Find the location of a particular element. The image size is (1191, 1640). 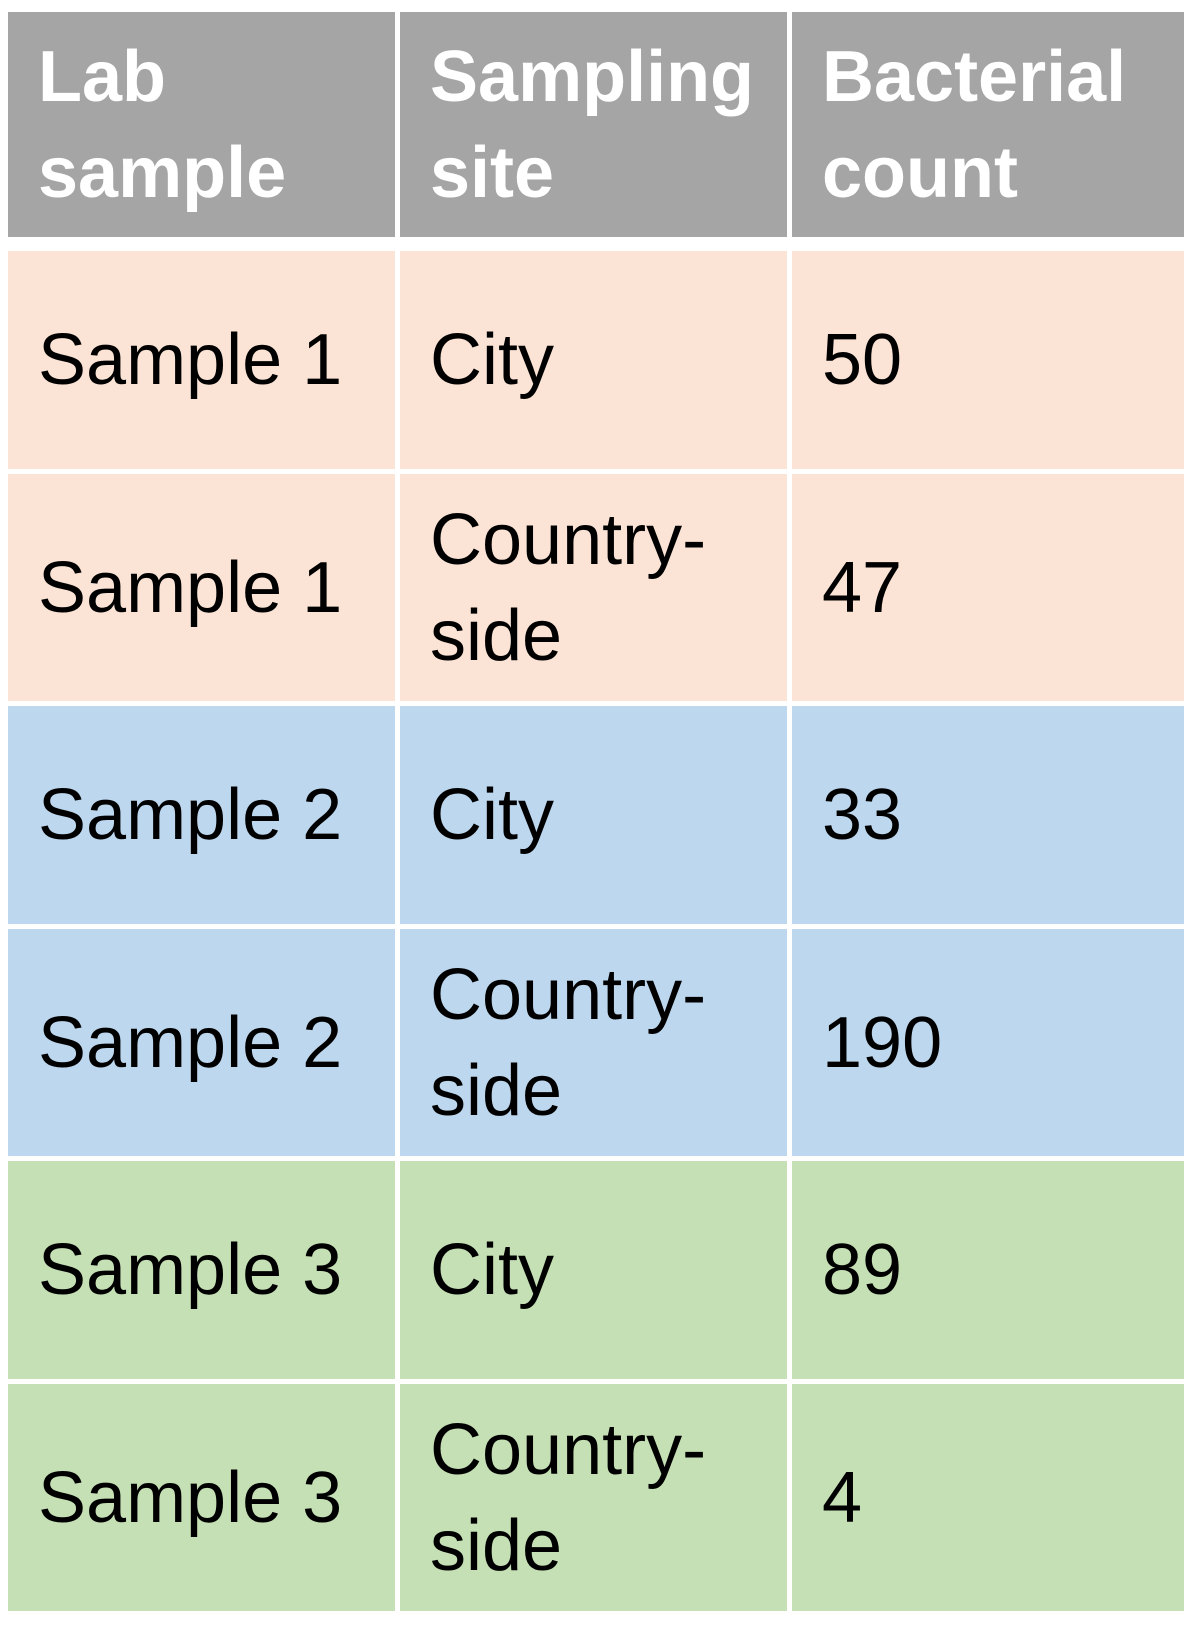

header-label-lab-sample: Lab sample is located at coordinates (162, 124).